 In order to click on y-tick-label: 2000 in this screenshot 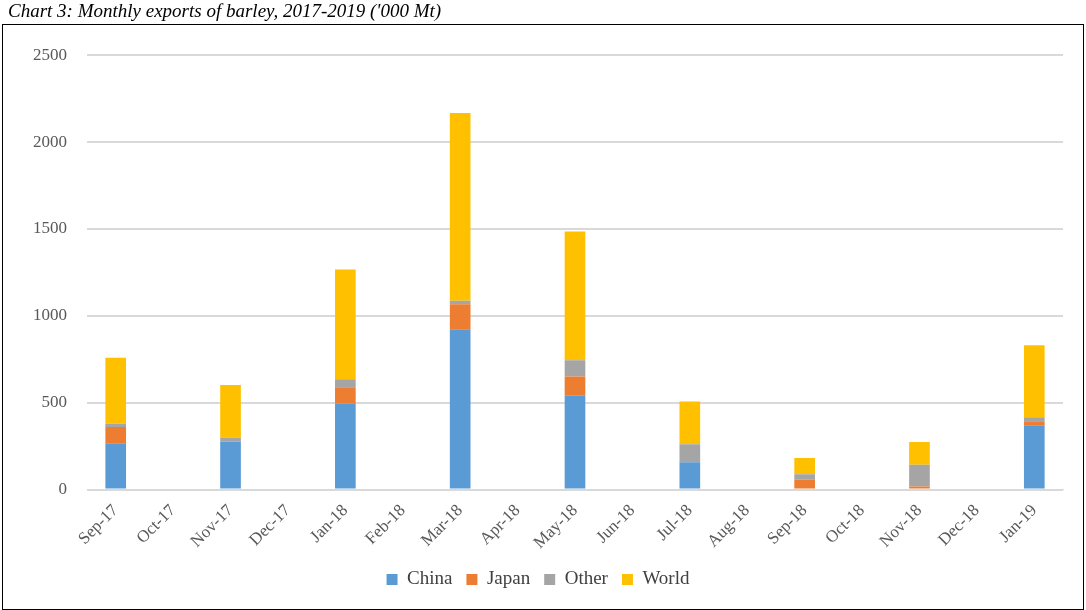, I will do `click(50, 141)`.